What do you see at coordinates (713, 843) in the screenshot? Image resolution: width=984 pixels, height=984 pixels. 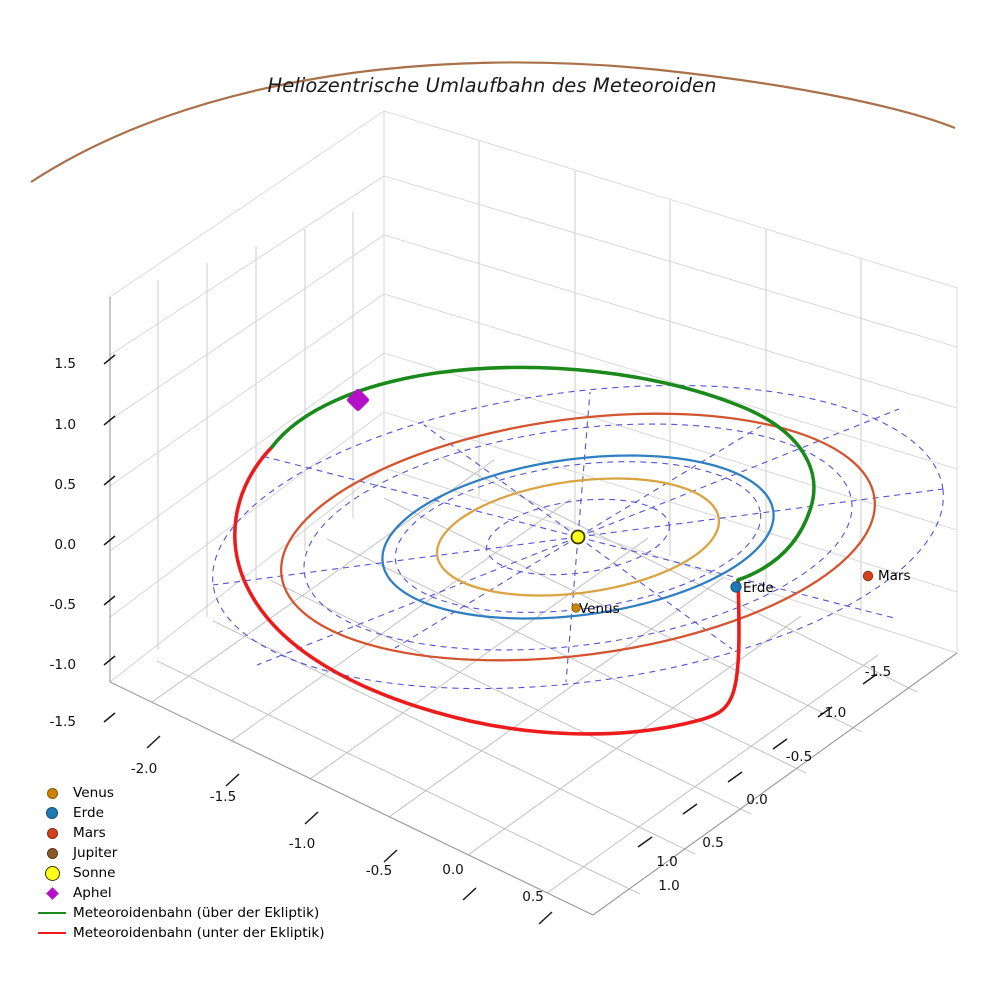 I see `y-tick-label: 0.5` at bounding box center [713, 843].